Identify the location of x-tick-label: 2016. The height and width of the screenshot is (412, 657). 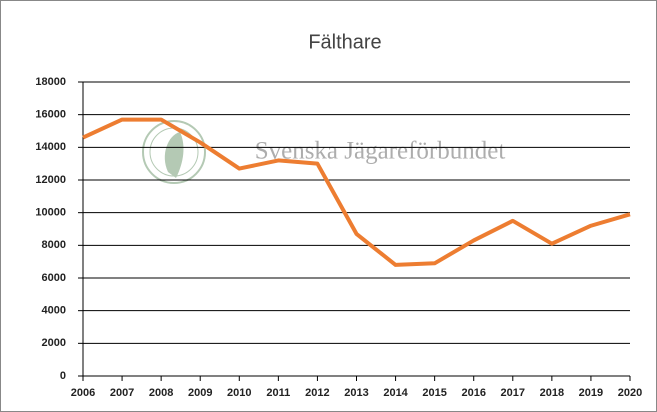
(473, 393).